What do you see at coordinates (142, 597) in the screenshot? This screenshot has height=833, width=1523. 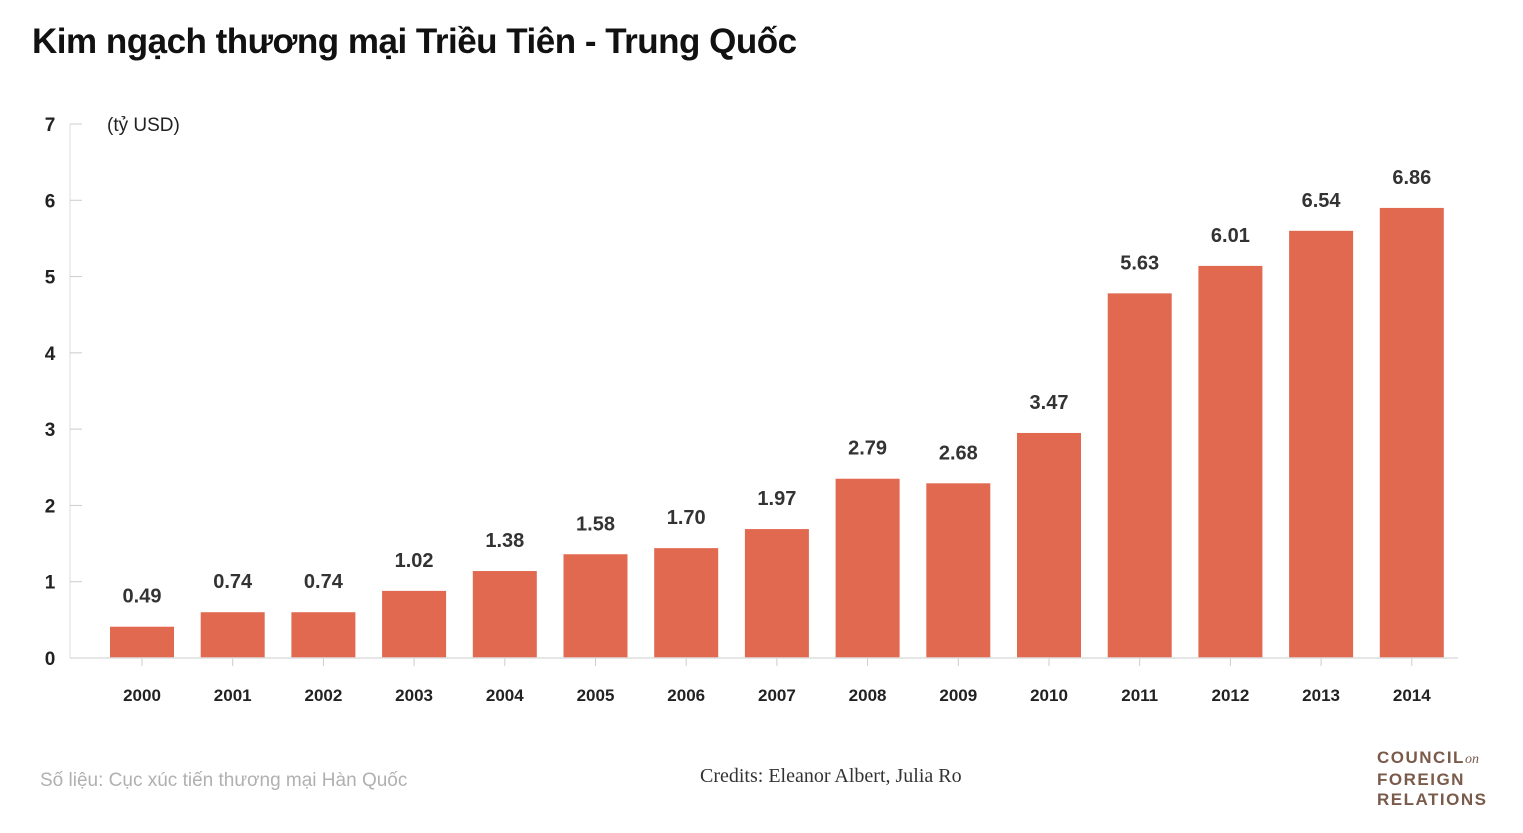 I see `data-label: 0.49` at bounding box center [142, 597].